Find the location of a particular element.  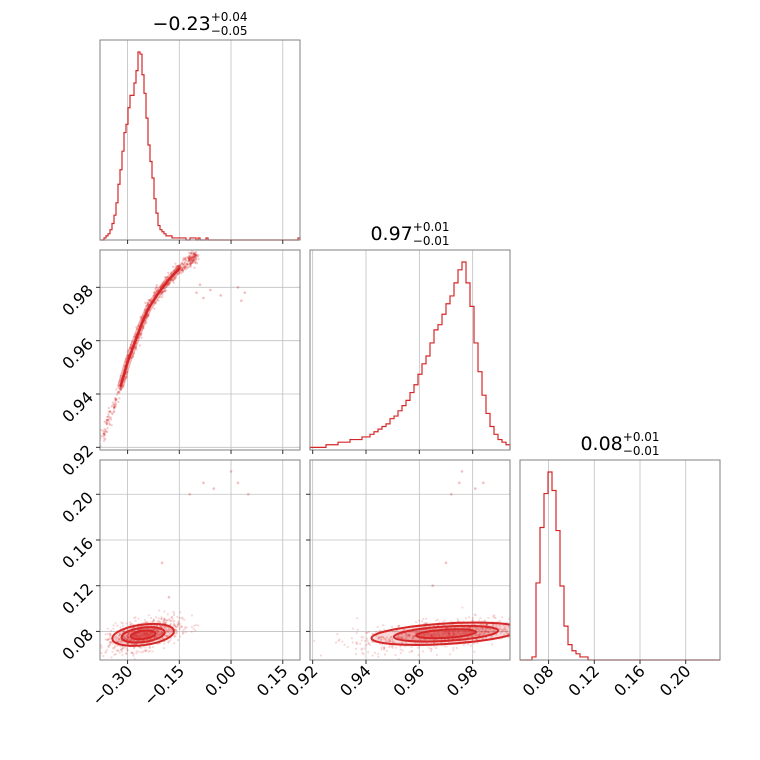

x-tick-label: 0.16 is located at coordinates (629, 680).